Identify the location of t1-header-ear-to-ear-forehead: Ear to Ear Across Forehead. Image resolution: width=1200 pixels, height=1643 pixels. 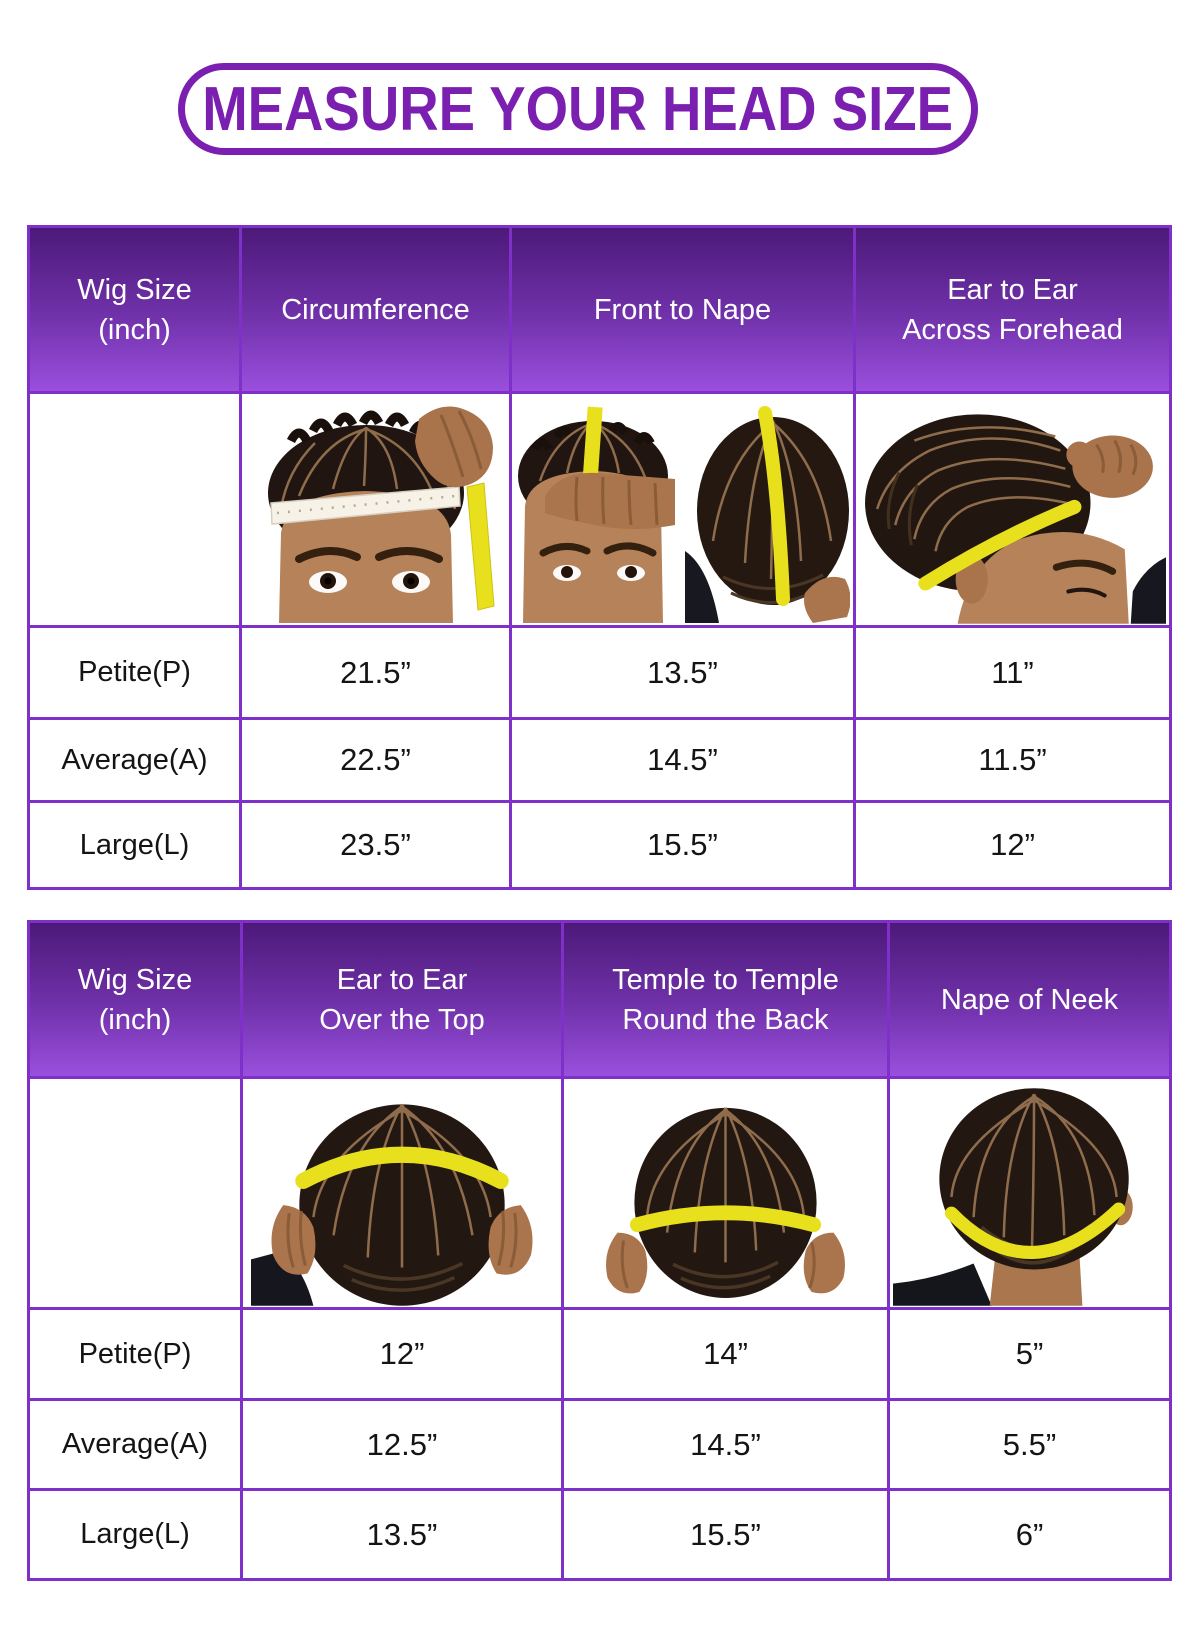
(1012, 309).